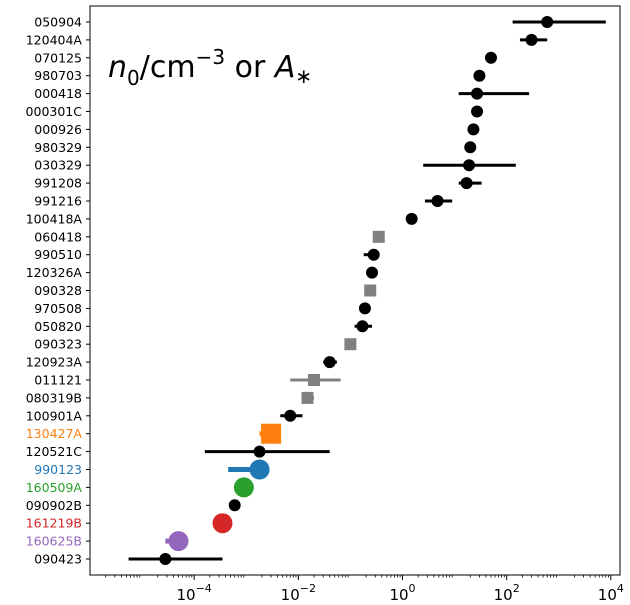  I want to click on point-100901A, so click(290, 415).